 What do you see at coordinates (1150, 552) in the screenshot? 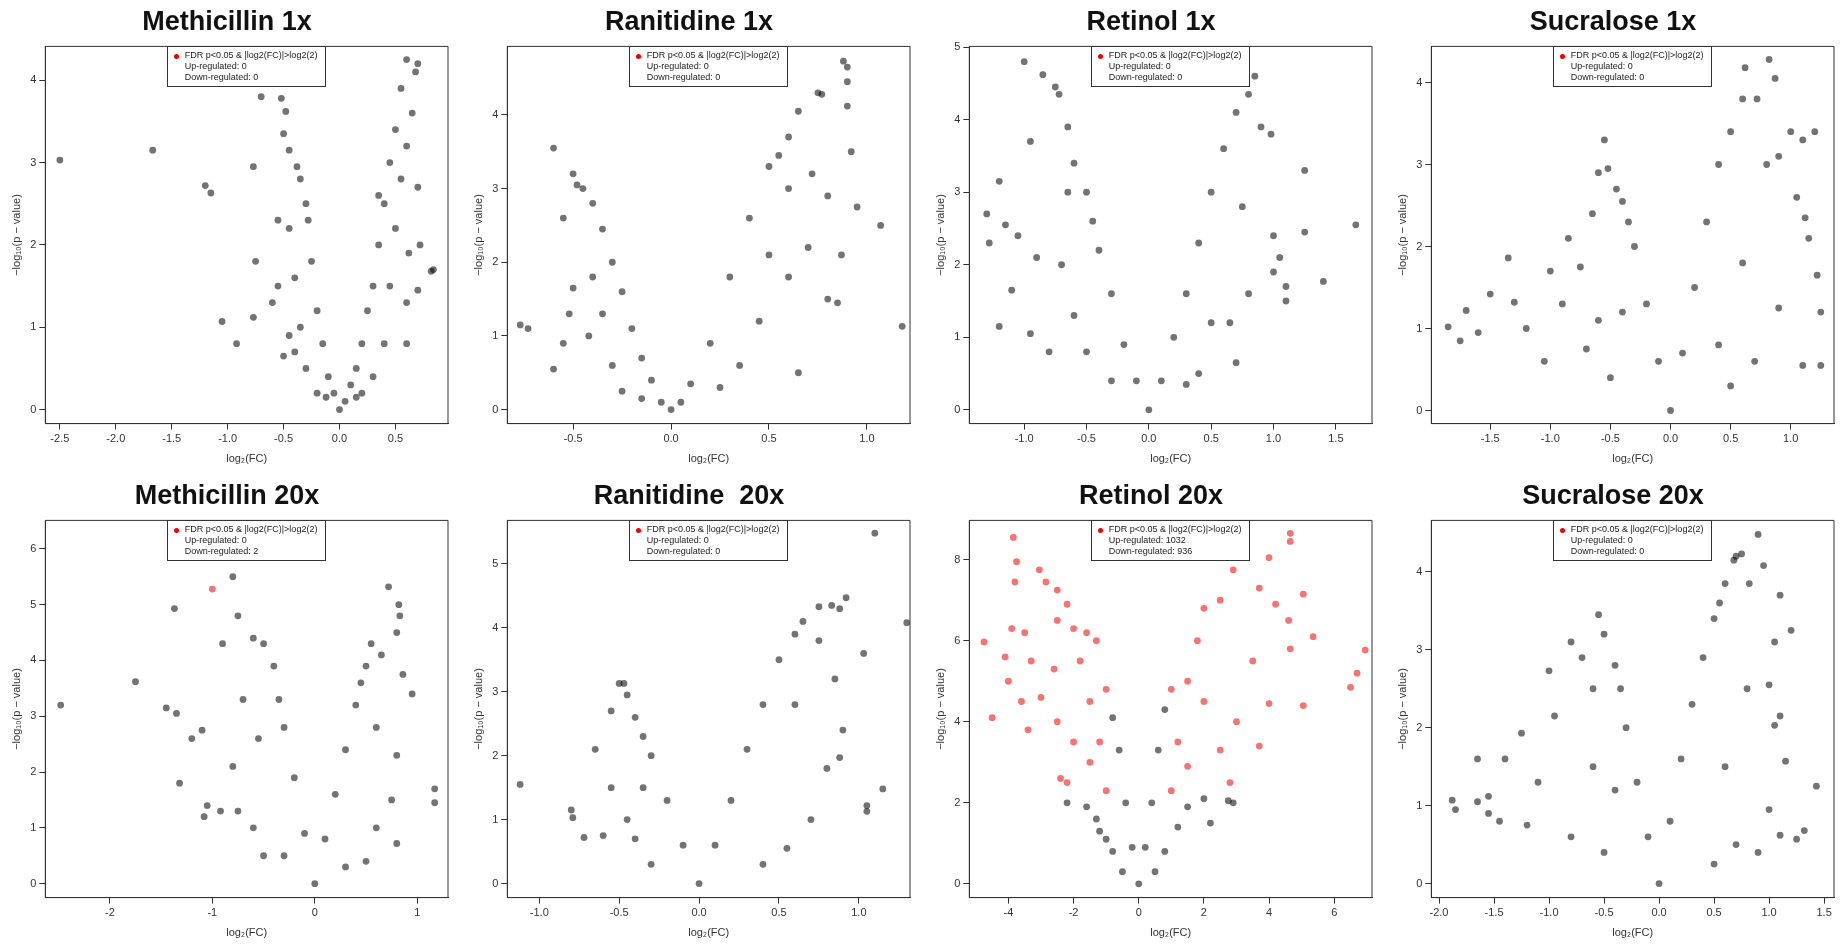
I see `annotation: Down-regulated: 936` at bounding box center [1150, 552].